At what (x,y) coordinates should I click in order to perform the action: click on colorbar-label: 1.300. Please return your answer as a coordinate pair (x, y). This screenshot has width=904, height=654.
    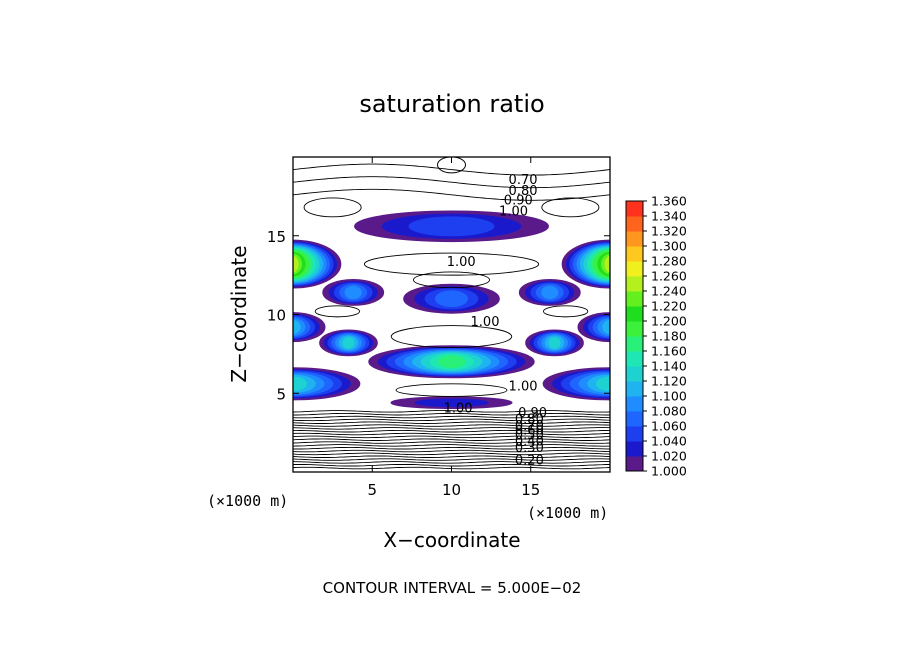
    Looking at the image, I should click on (669, 246).